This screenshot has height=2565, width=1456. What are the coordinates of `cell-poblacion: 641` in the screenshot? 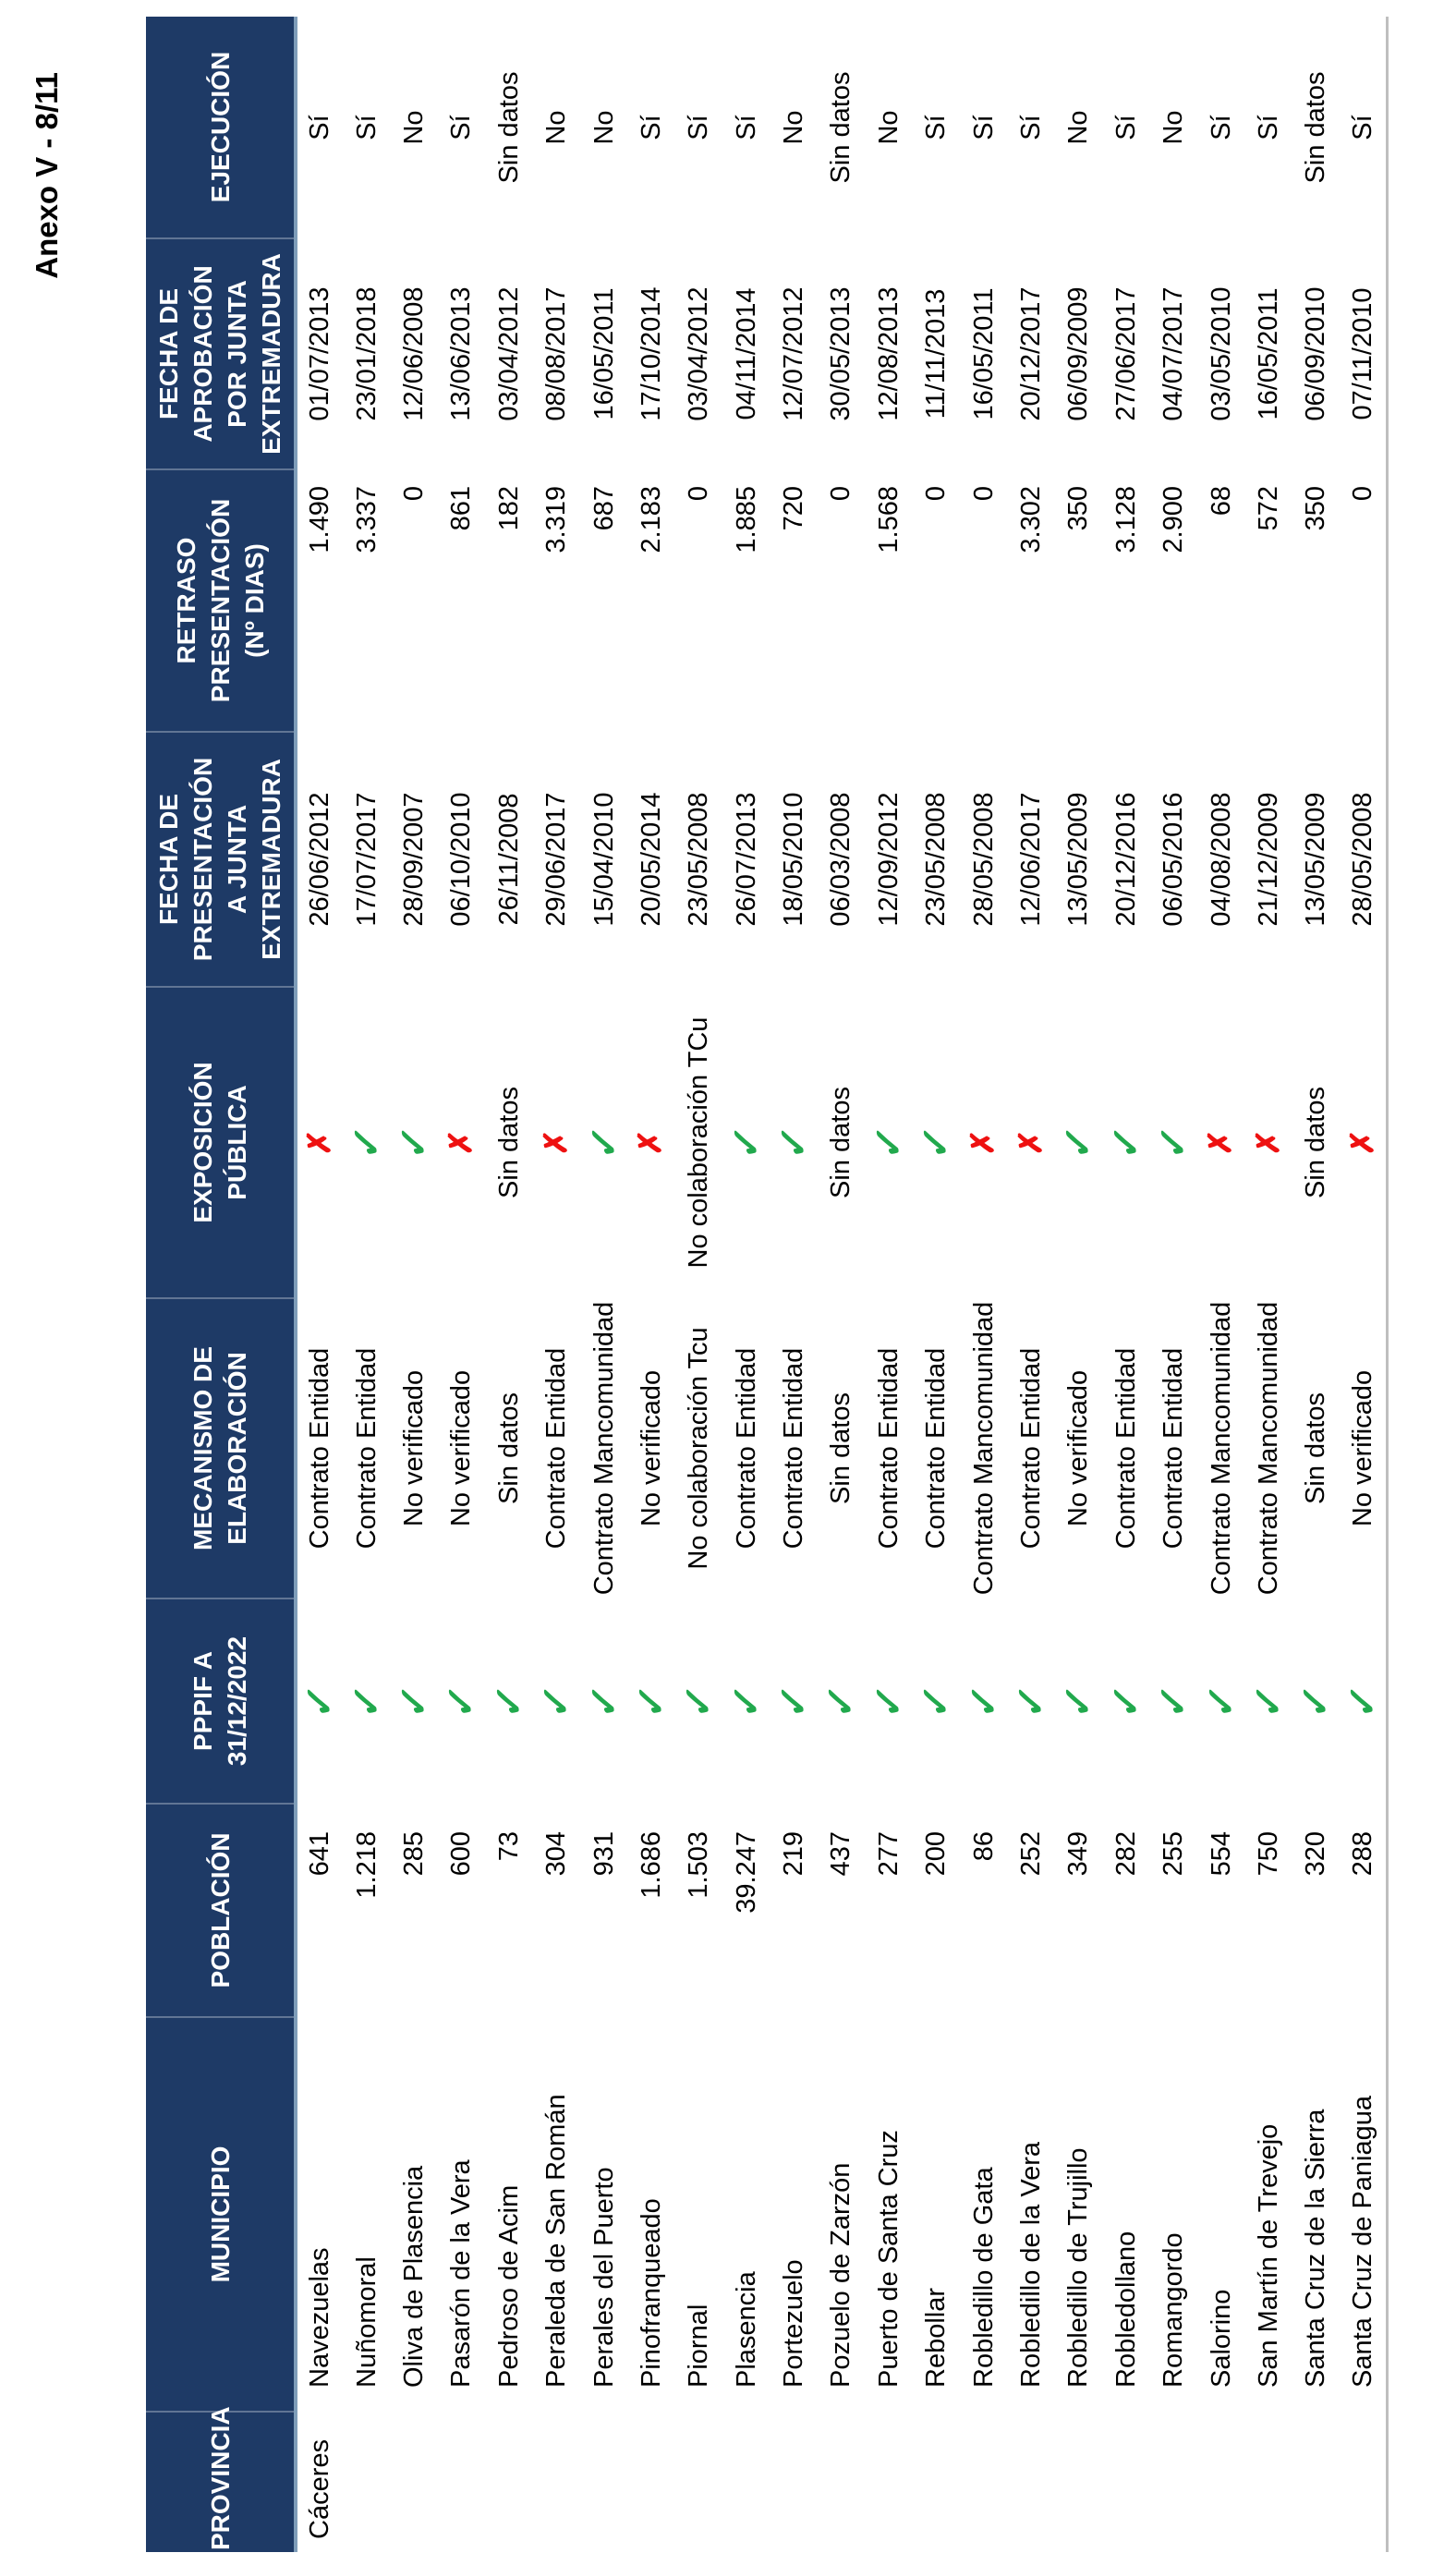 It's located at (320, 1854).